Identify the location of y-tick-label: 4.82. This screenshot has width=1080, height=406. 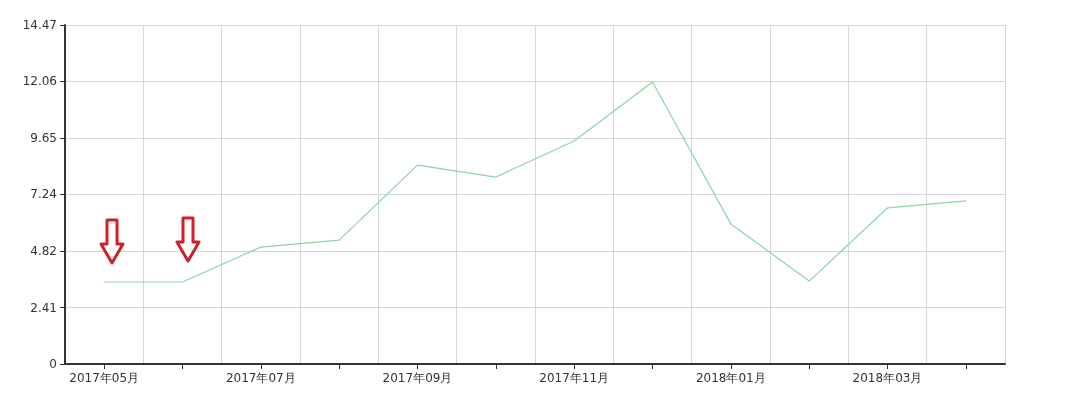
(43, 251).